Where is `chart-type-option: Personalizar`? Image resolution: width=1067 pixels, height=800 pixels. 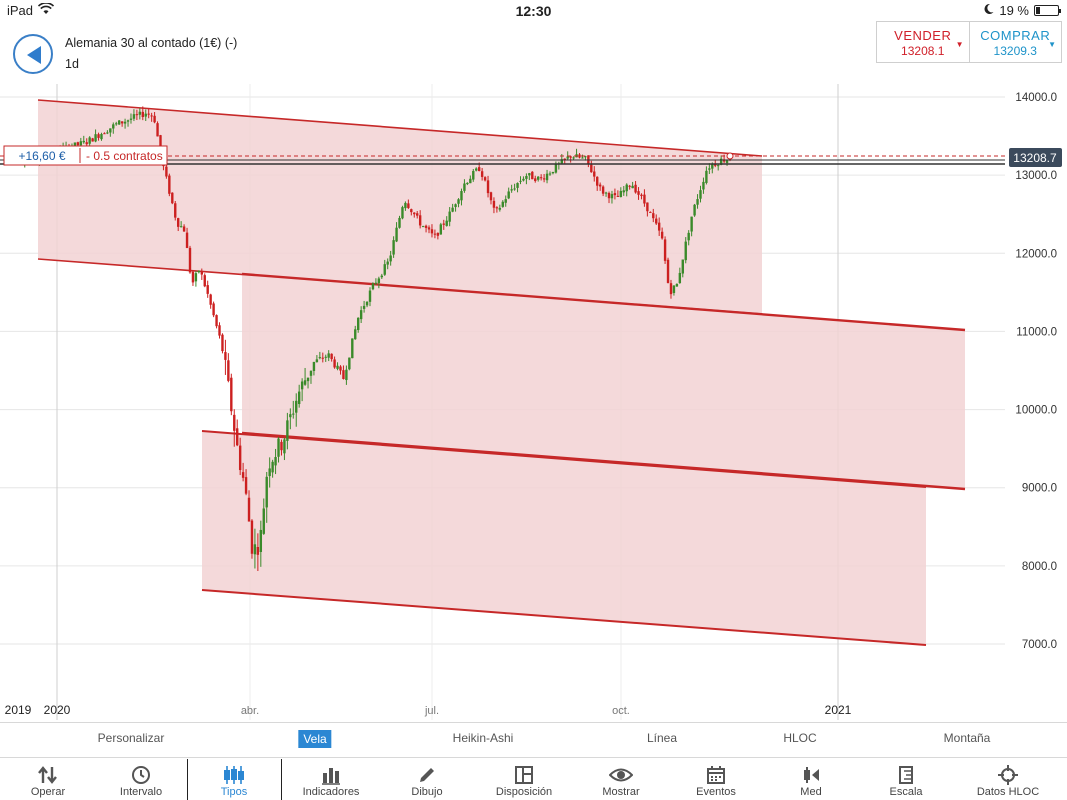 chart-type-option: Personalizar is located at coordinates (131, 738).